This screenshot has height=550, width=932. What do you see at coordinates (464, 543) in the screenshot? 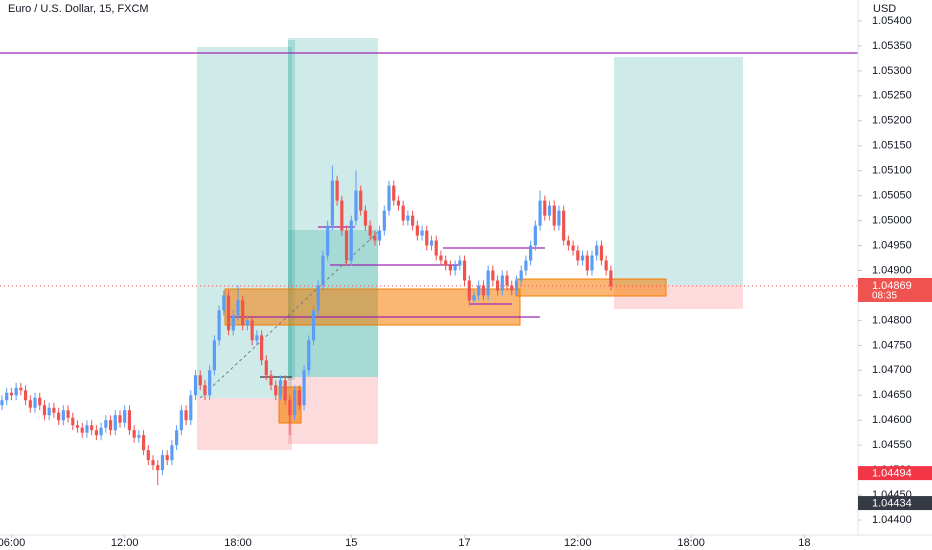
I see `x-tick-label: 17` at bounding box center [464, 543].